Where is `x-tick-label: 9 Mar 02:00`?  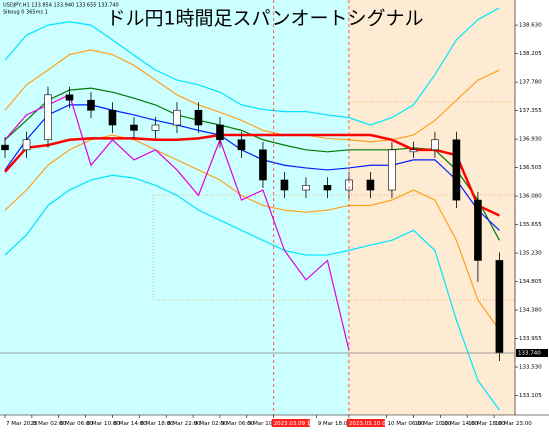 x-tick-label: 9 Mar 02:00 is located at coordinates (211, 424).